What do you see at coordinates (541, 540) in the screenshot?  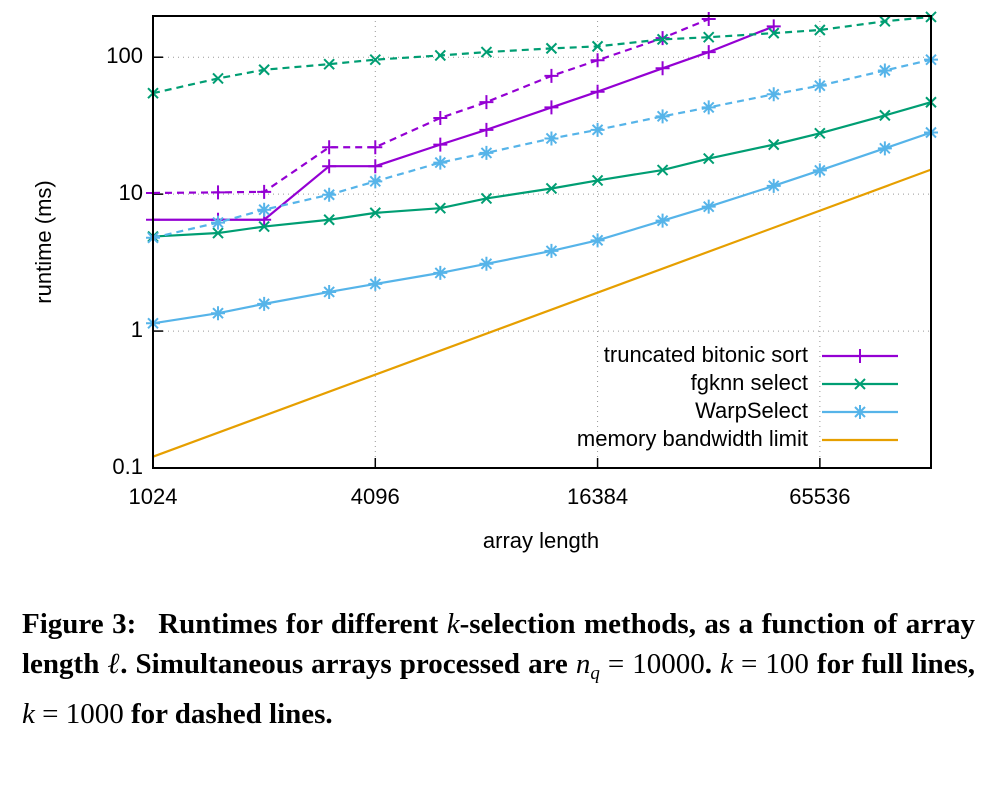 I see `x-axis-label: array length` at bounding box center [541, 540].